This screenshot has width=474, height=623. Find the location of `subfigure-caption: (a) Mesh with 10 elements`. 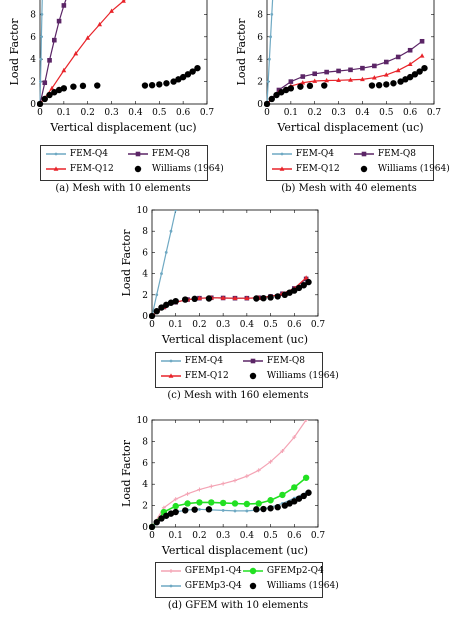

subfigure-caption: (a) Mesh with 10 elements is located at coordinates (123, 188).